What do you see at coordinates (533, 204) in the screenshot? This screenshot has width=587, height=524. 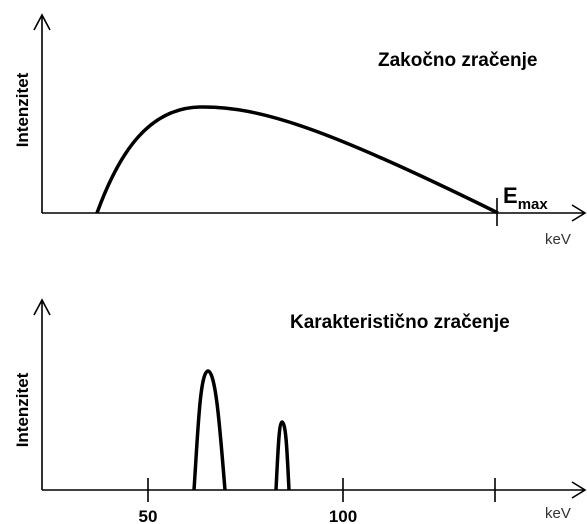 I see `emax-sub: max` at bounding box center [533, 204].